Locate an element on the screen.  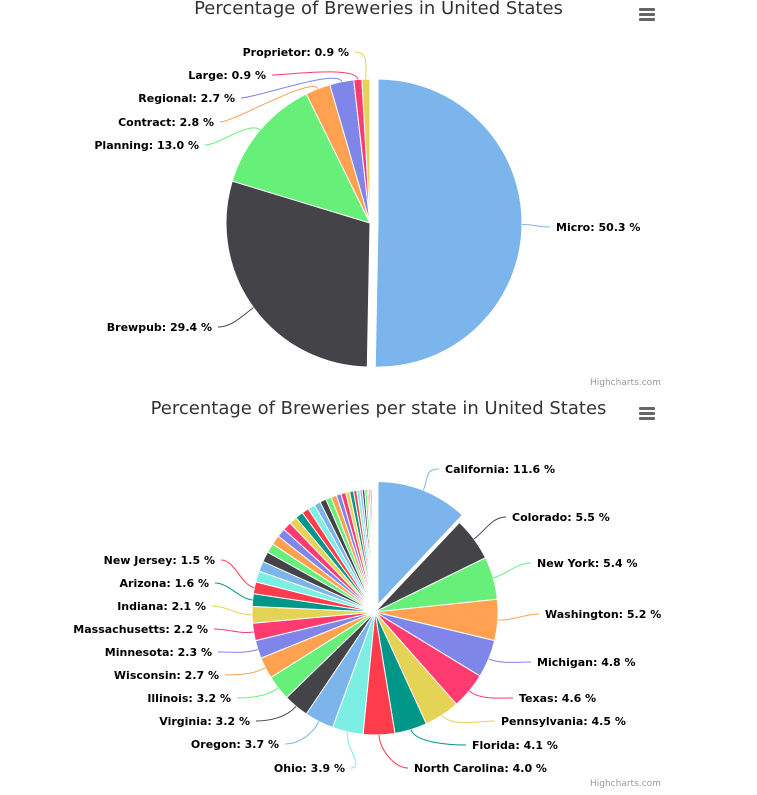
data-label-california: California: 11.6 % is located at coordinates (500, 469).